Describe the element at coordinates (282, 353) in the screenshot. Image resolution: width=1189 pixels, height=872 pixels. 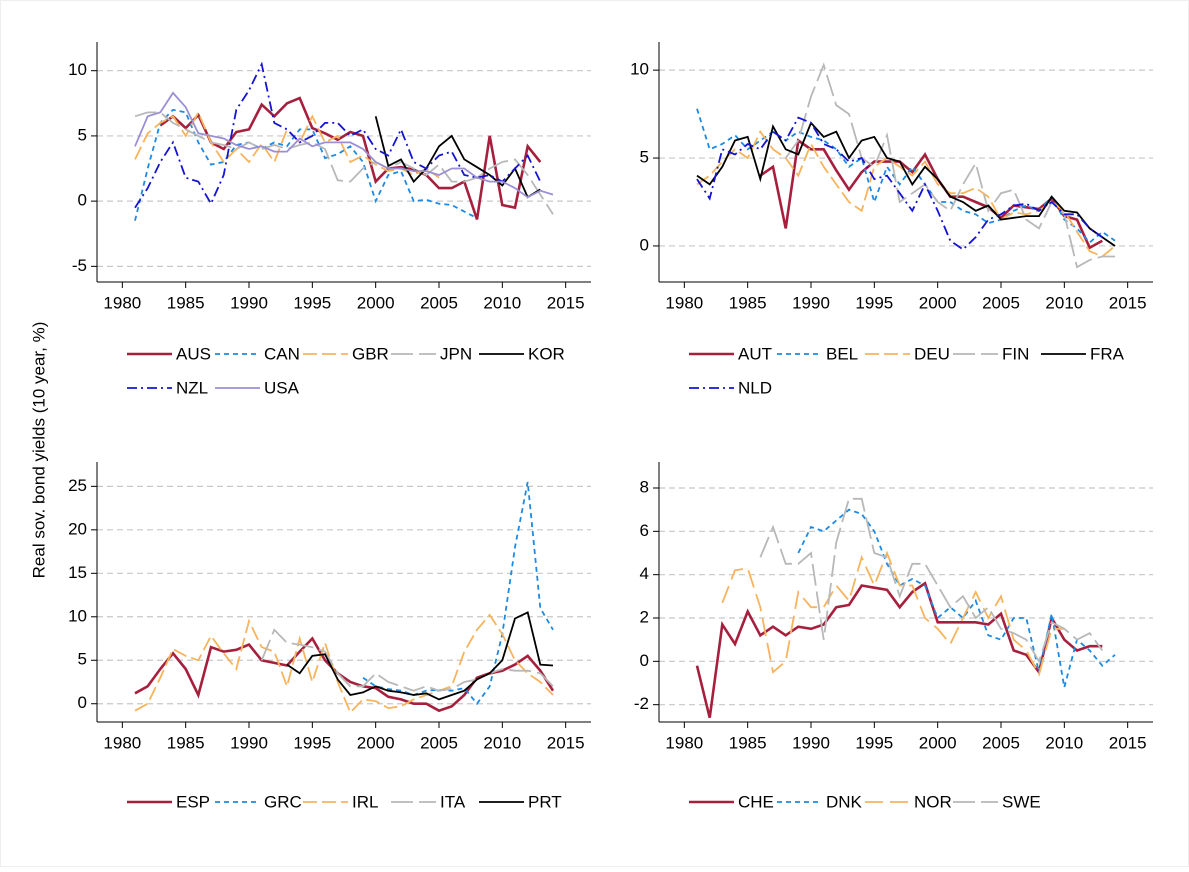
I see `legend-label: CAN` at that location.